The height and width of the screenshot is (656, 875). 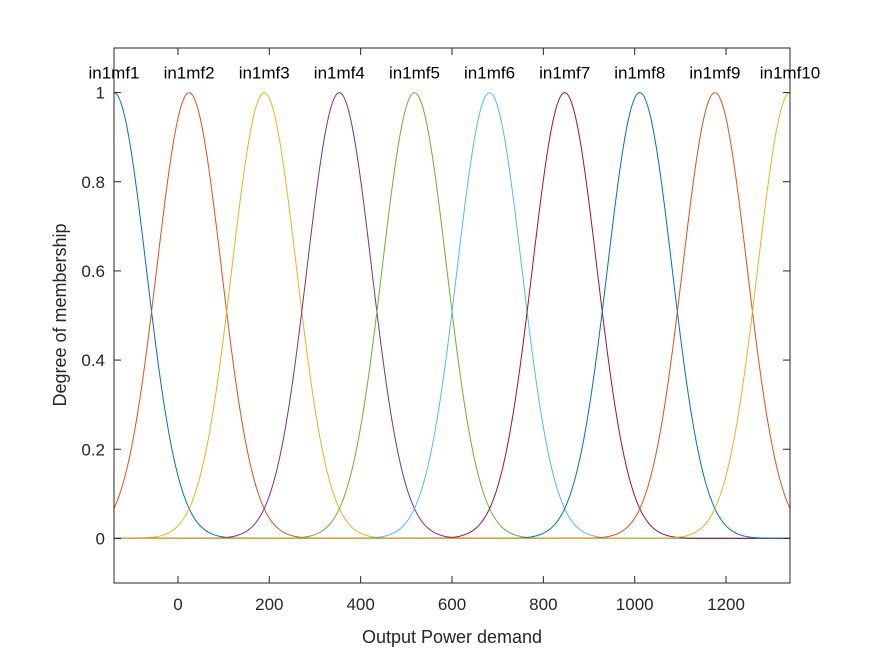 I want to click on y-tick-label: 0.2, so click(x=93, y=449).